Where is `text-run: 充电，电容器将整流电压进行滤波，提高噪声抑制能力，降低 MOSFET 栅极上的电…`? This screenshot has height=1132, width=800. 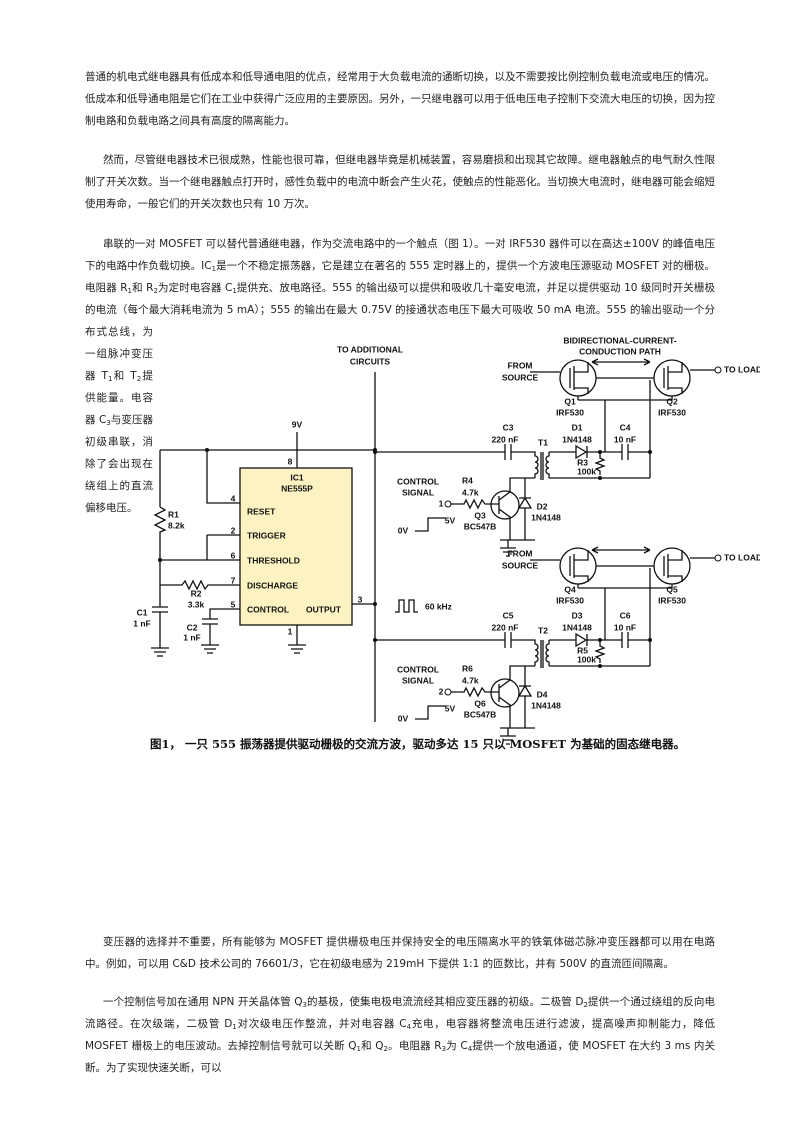 text-run: 充电，电容器将整流电压进行滤波，提高噪声抑制能力，降低 MOSFET 栅极上的电… is located at coordinates (400, 1035).